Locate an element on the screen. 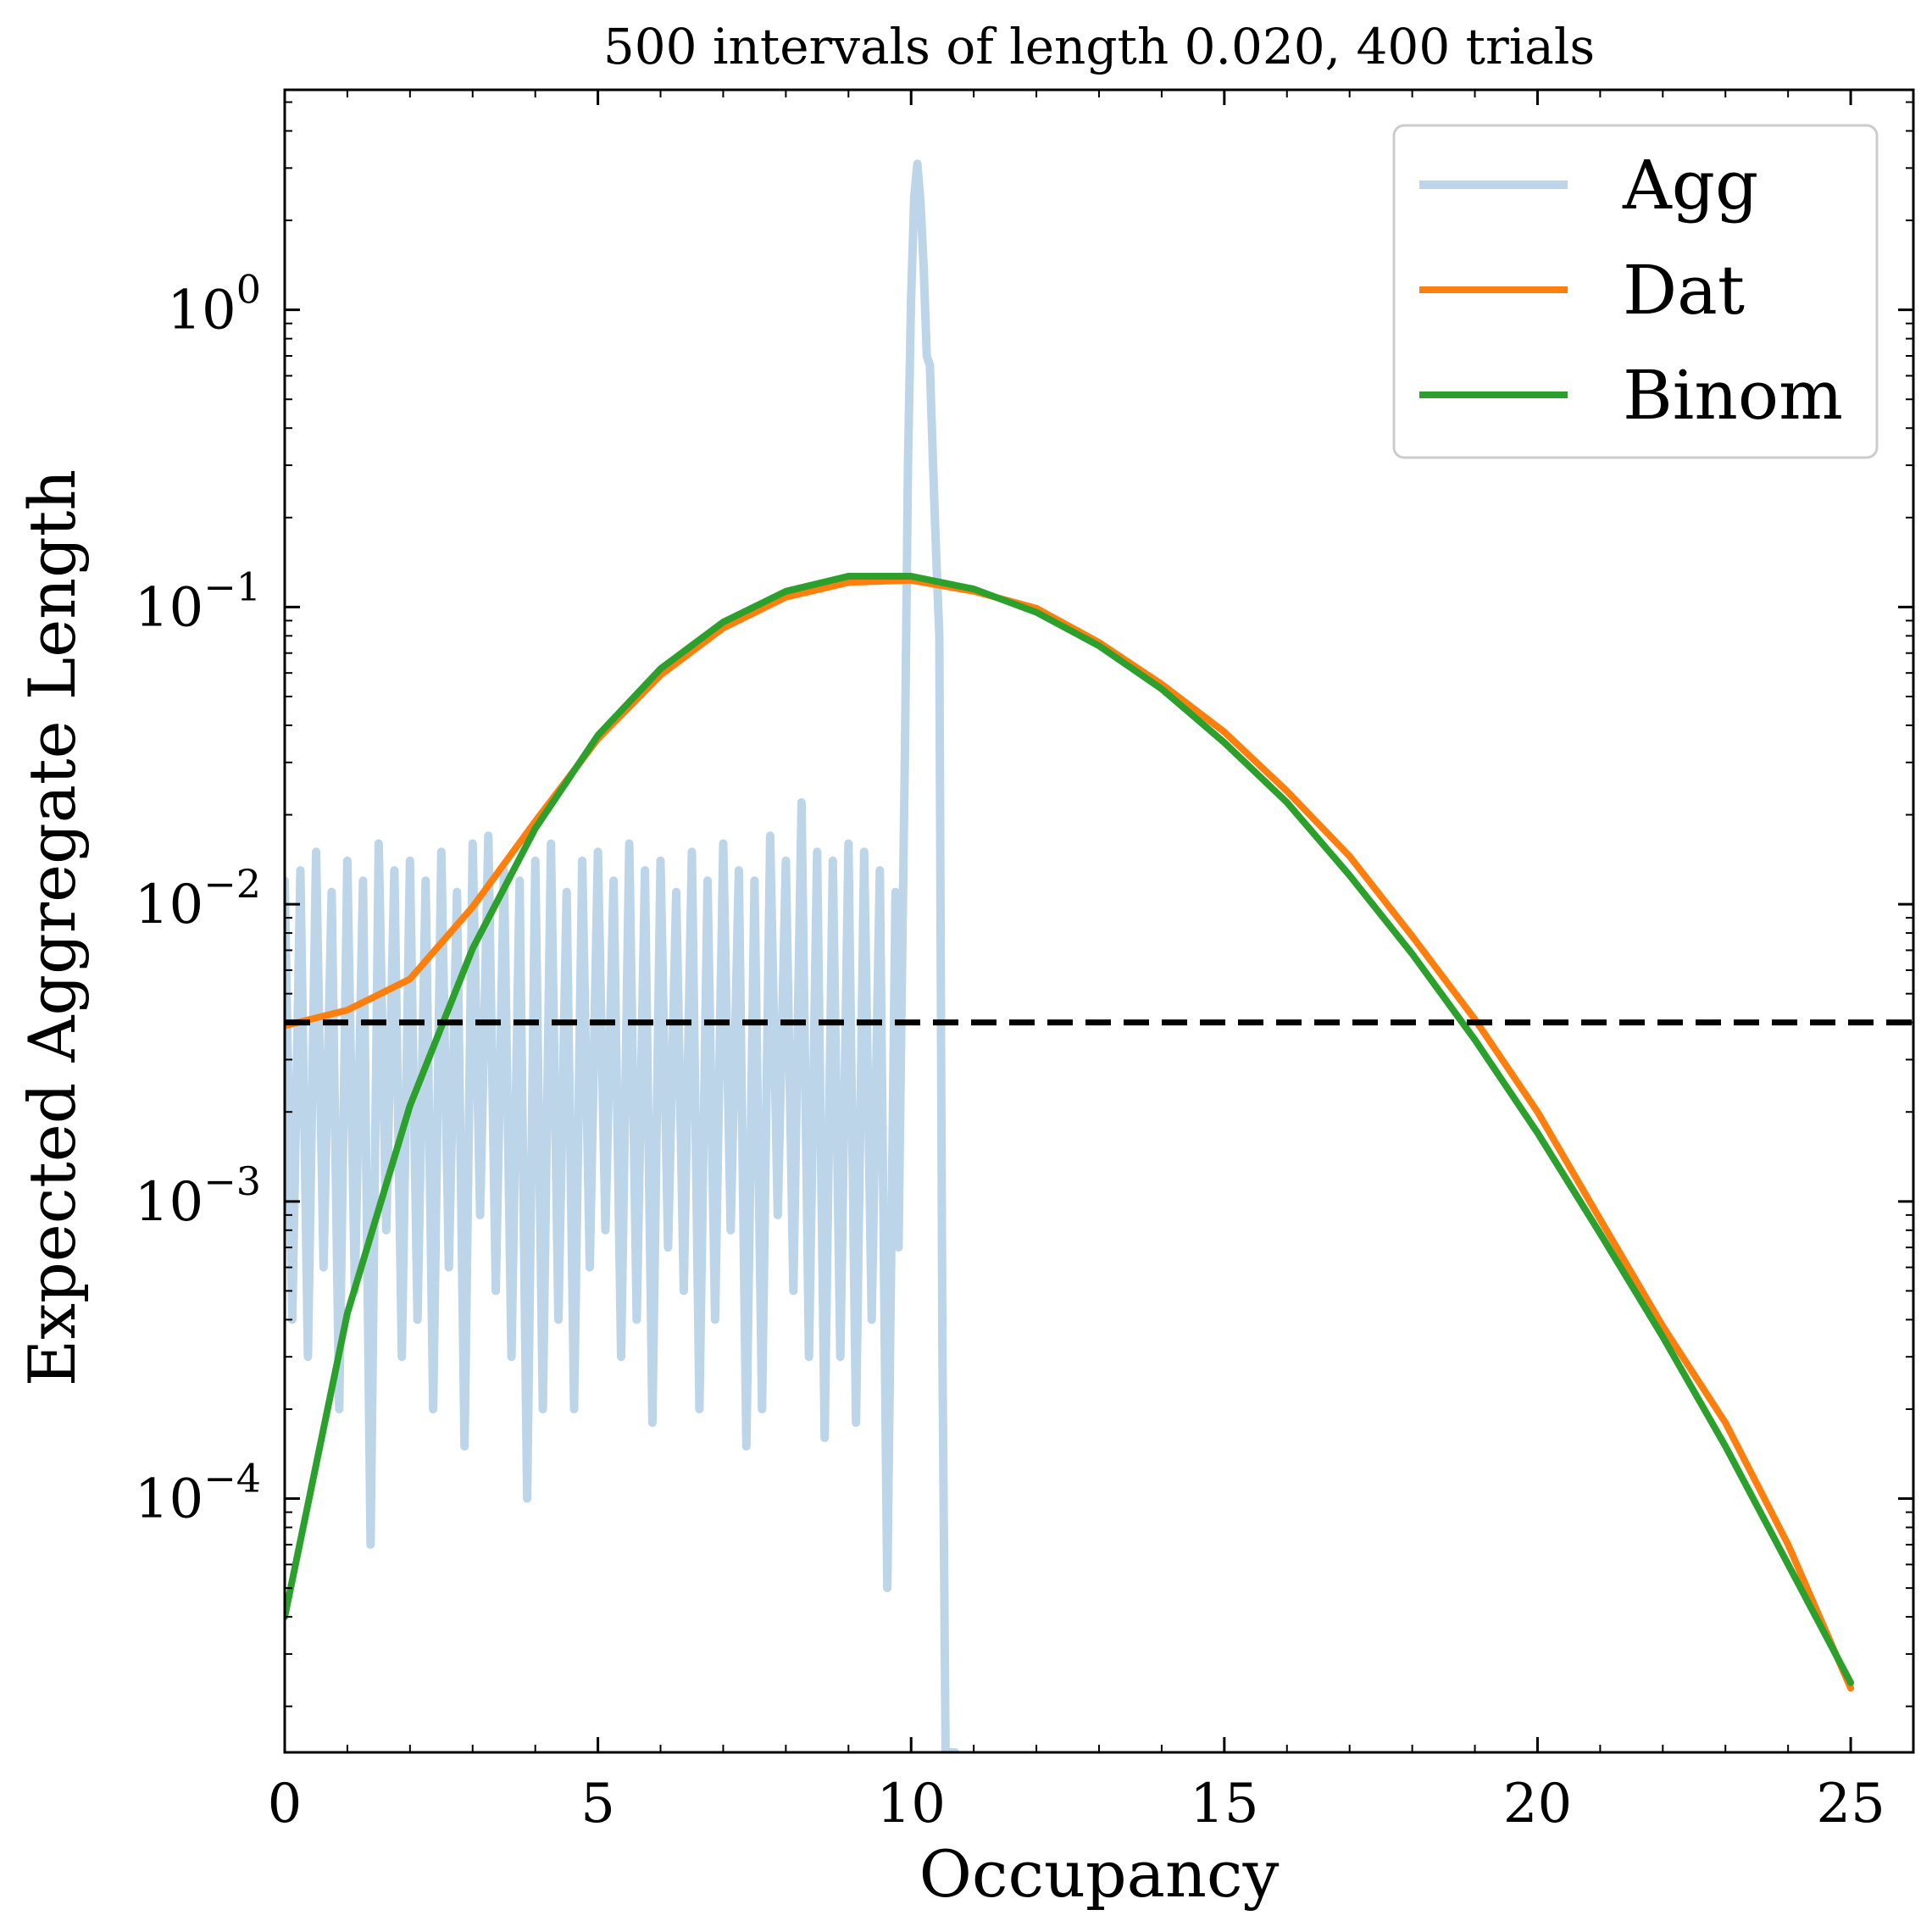  legend-box is located at coordinates (1635, 291).